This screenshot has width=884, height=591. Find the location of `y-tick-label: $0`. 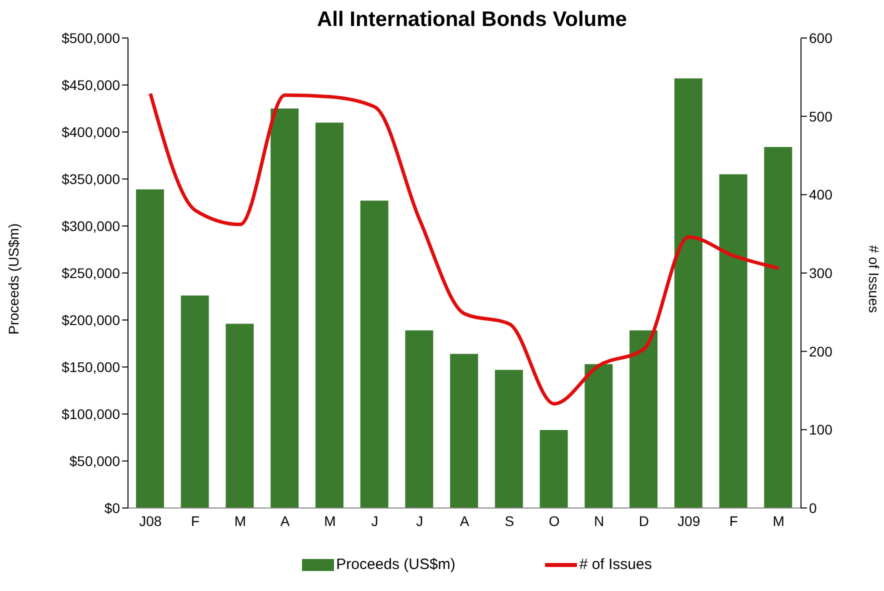

y-tick-label: $0 is located at coordinates (112, 508).